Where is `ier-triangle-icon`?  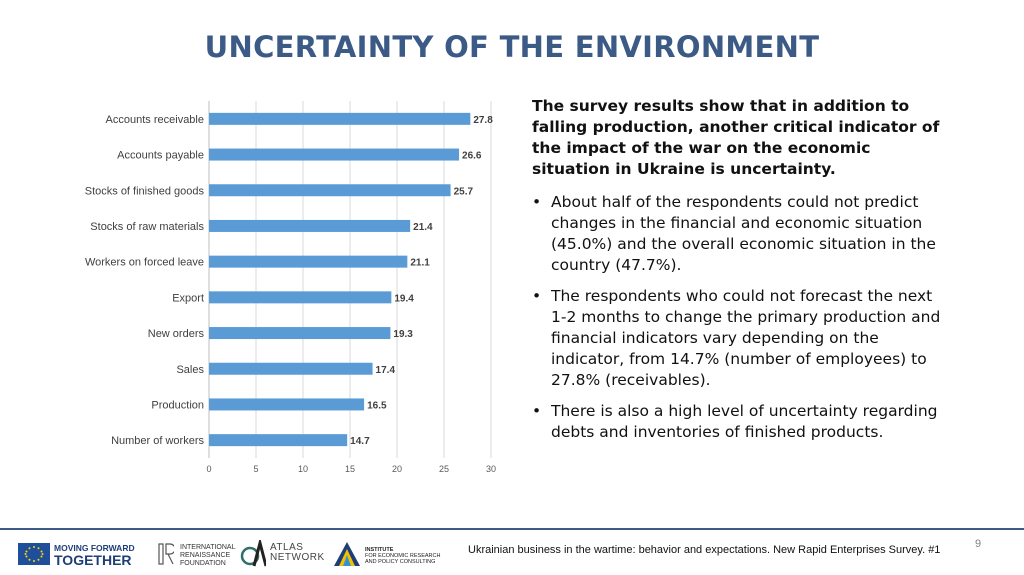
ier-triangle-icon is located at coordinates (347, 554).